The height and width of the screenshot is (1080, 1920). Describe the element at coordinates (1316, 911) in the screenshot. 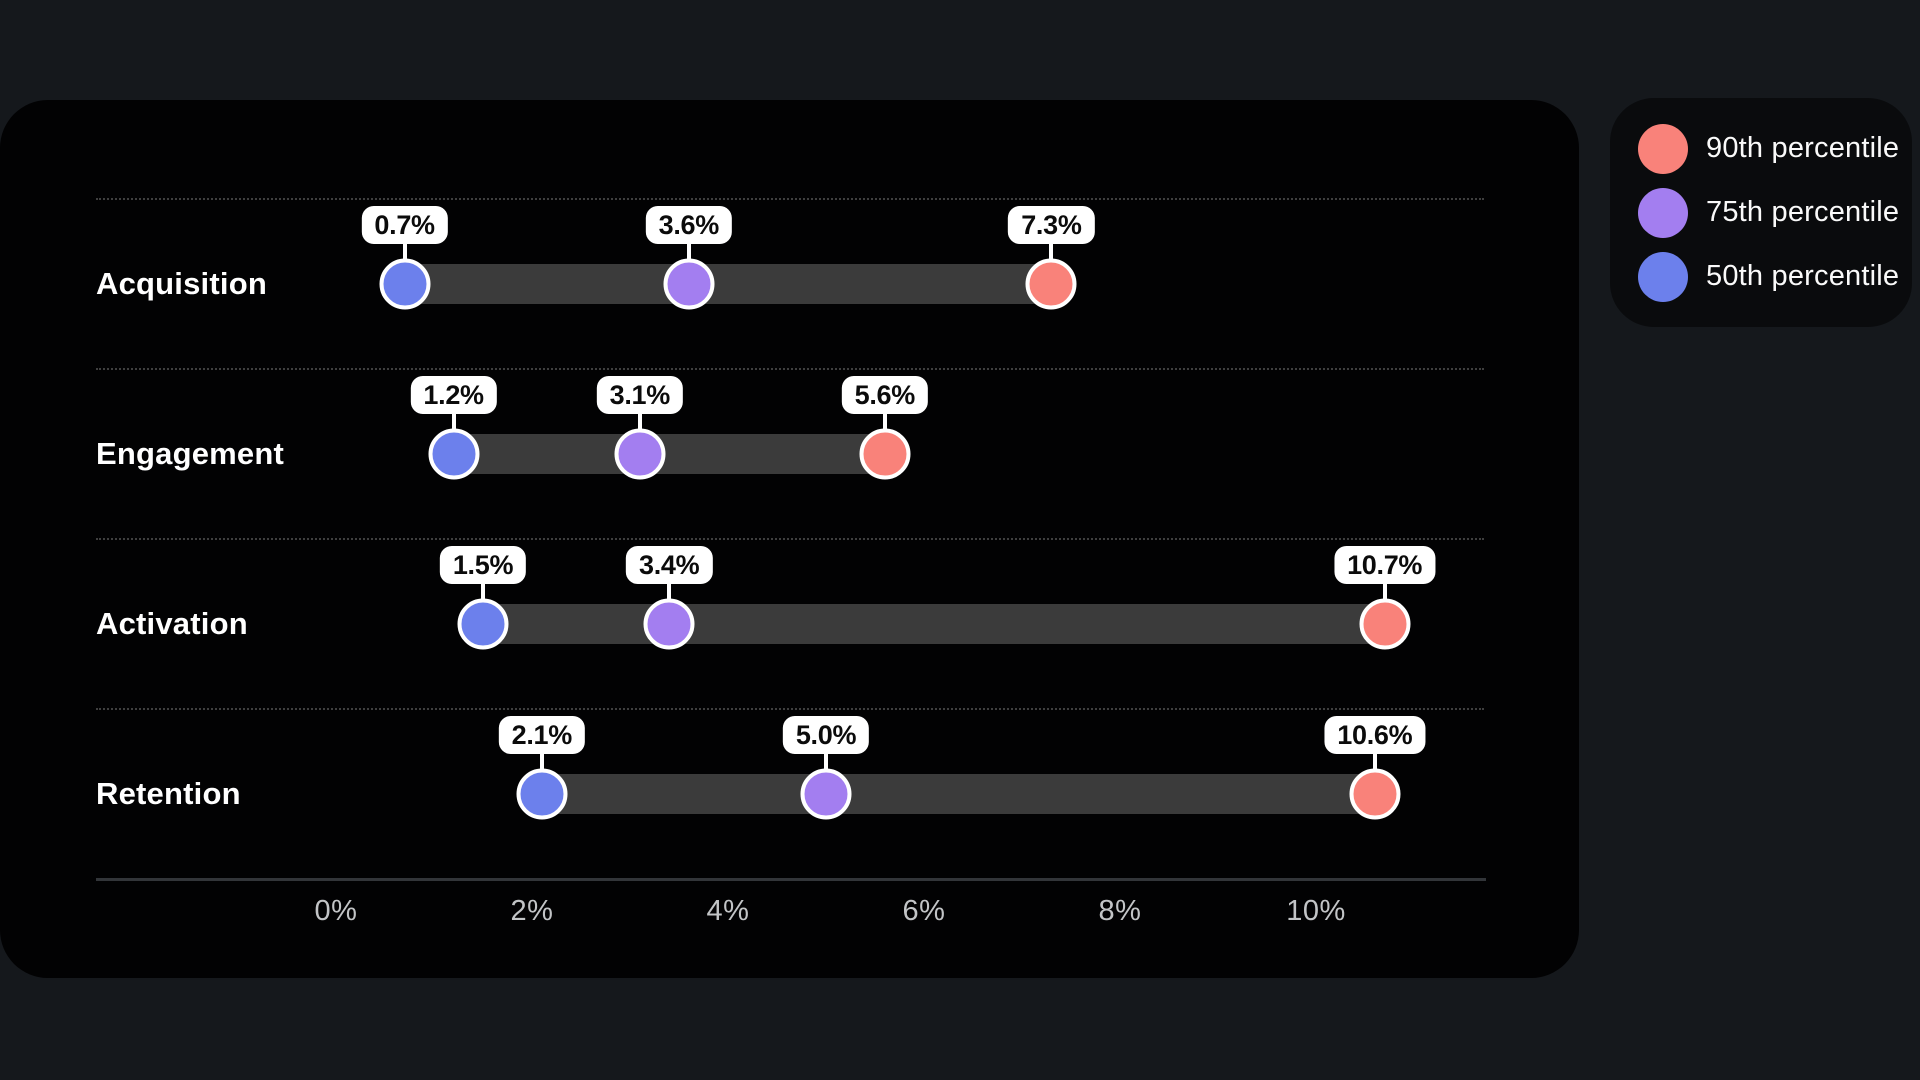

I see `x-tick-label: 10%` at that location.